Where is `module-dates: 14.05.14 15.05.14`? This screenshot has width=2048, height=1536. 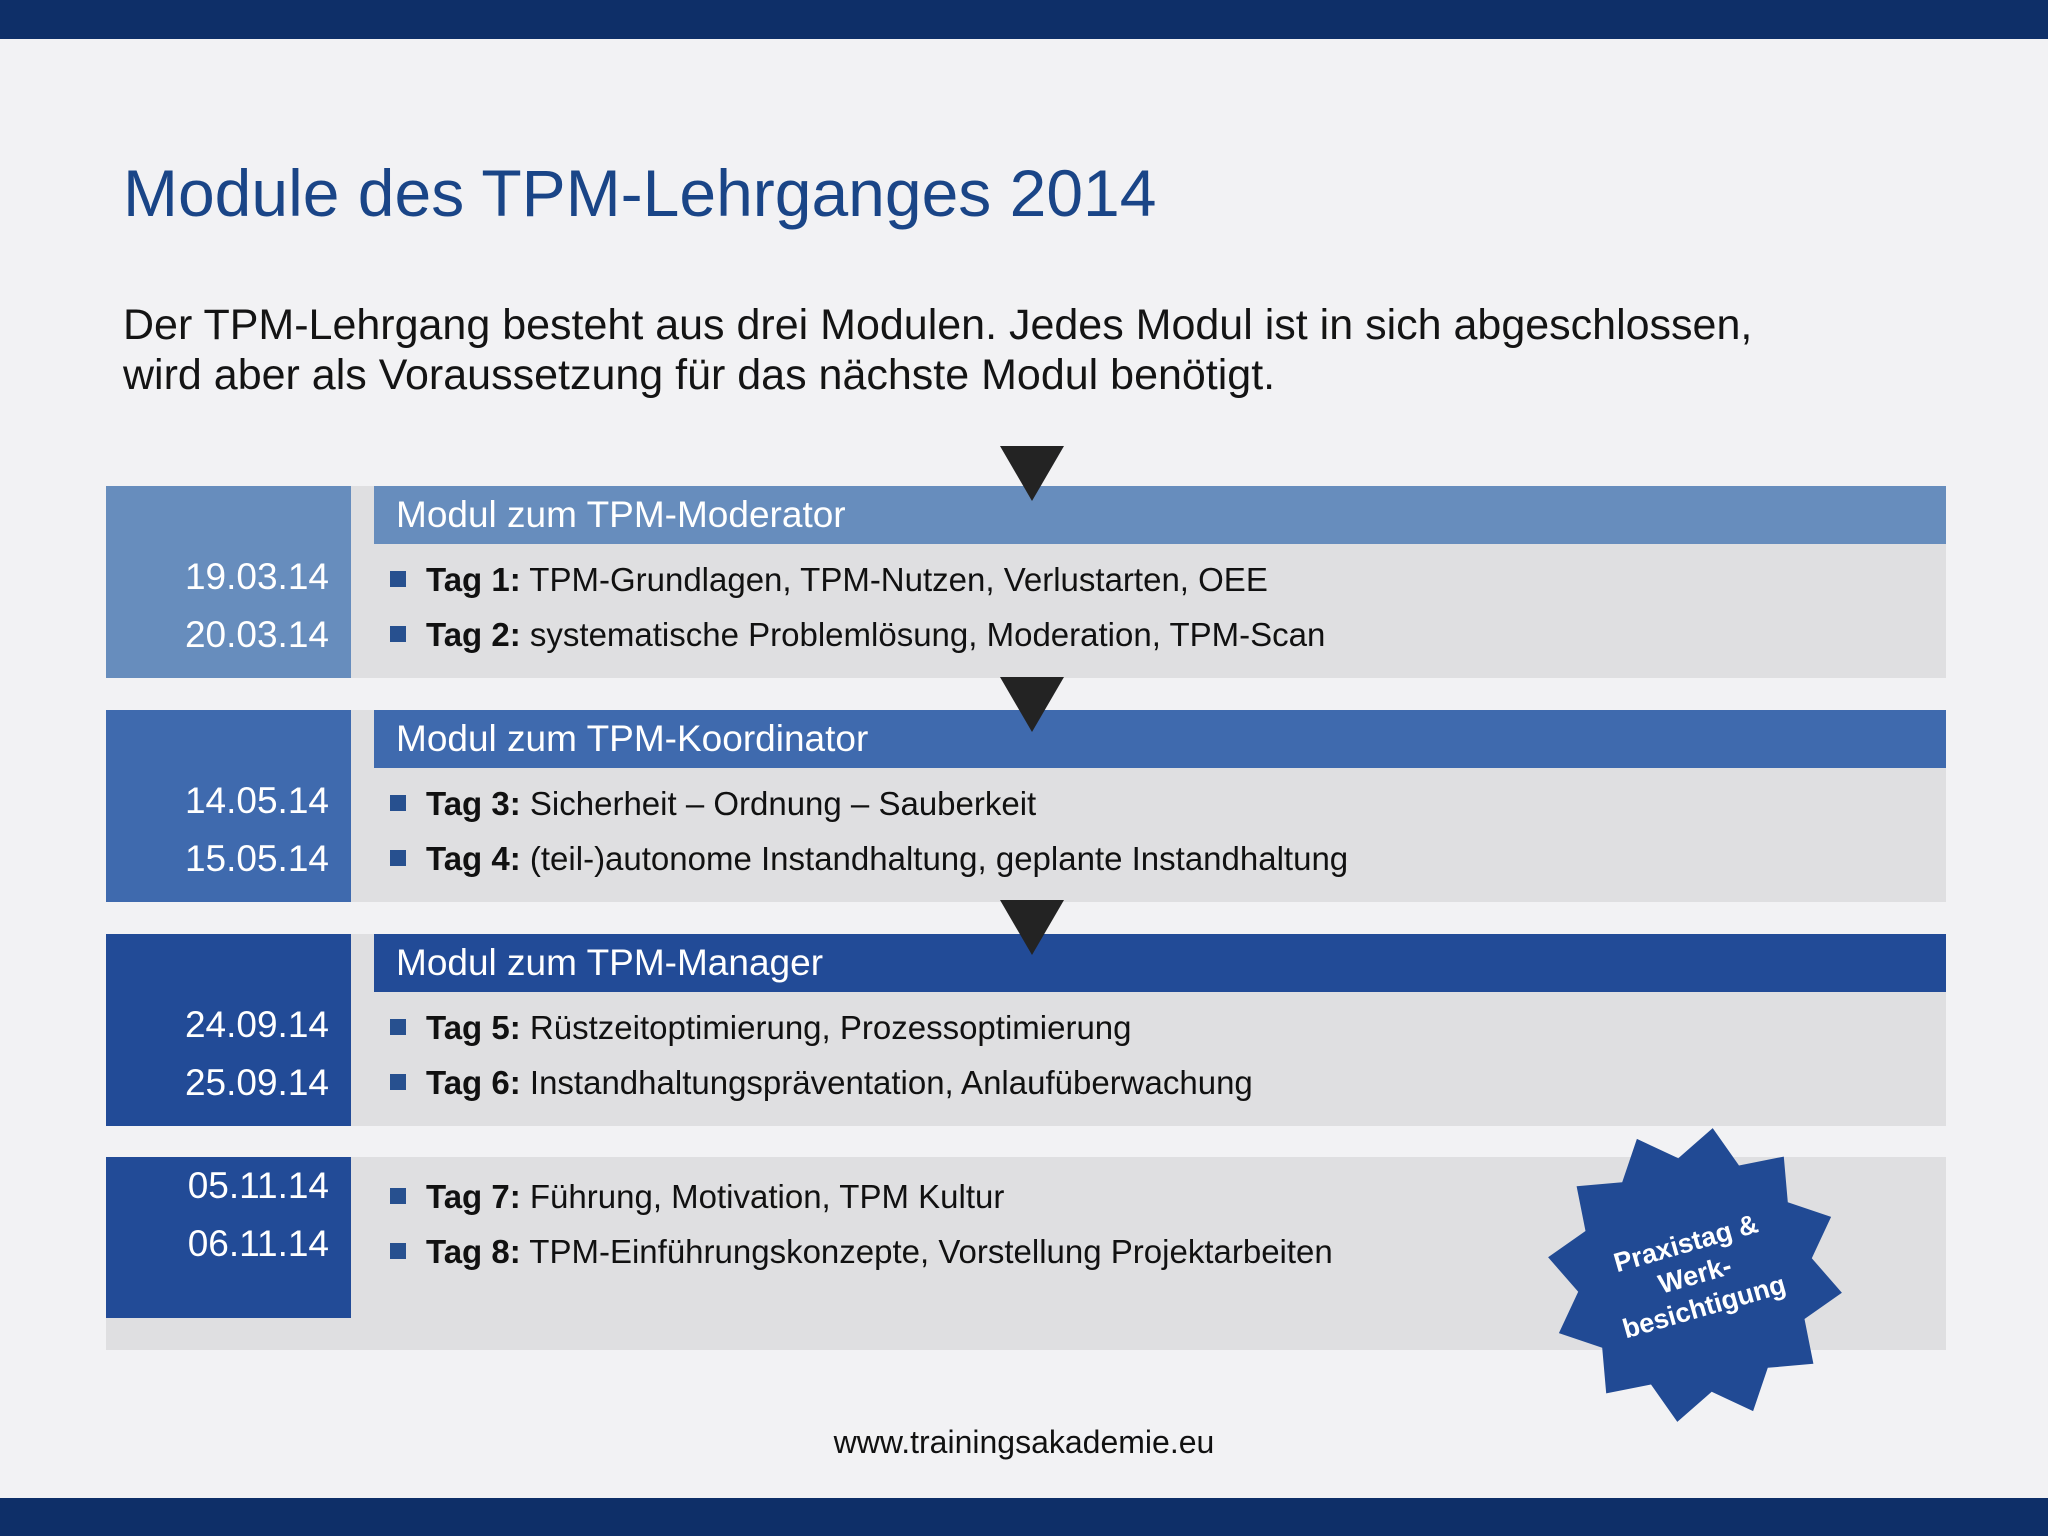 module-dates: 14.05.14 15.05.14 is located at coordinates (228, 830).